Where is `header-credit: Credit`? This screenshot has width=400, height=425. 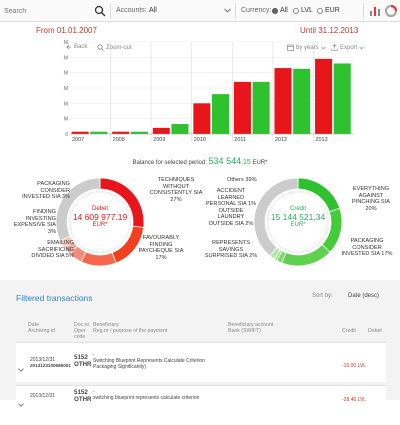 header-credit: Credit is located at coordinates (349, 331).